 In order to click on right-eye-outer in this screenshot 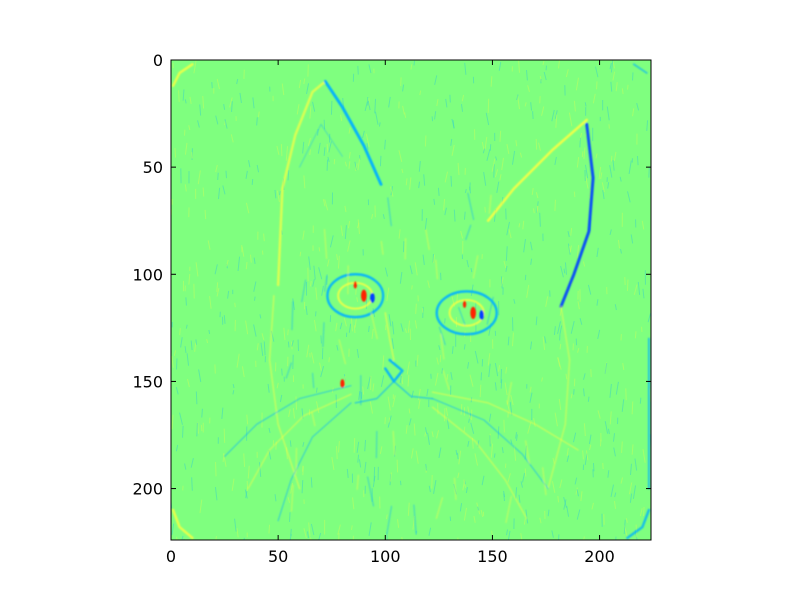, I will do `click(466, 313)`.